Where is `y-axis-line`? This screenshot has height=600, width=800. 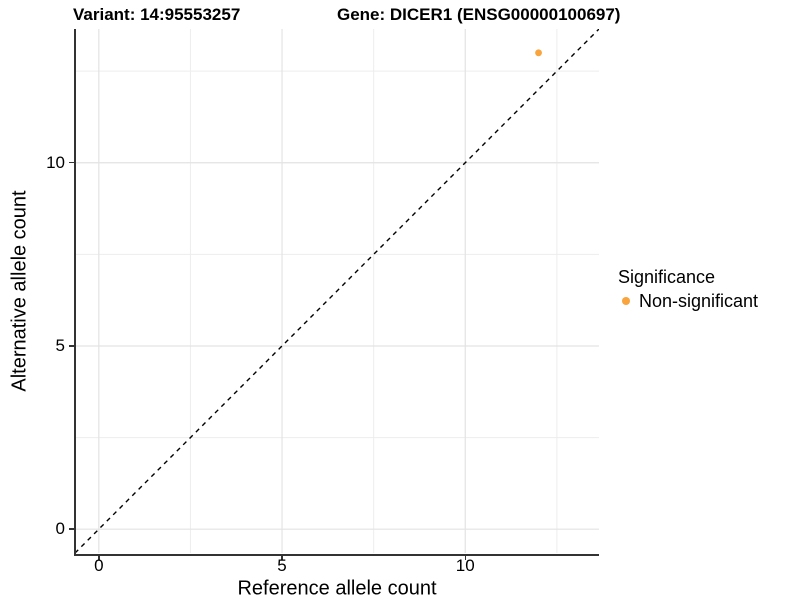
y-axis-line is located at coordinates (74, 292).